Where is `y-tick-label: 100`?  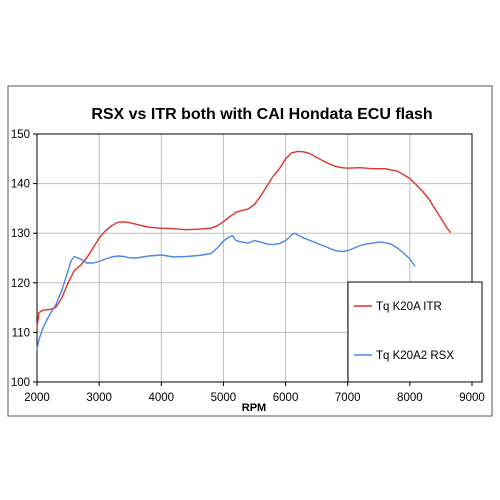
y-tick-label: 100 is located at coordinates (20, 383).